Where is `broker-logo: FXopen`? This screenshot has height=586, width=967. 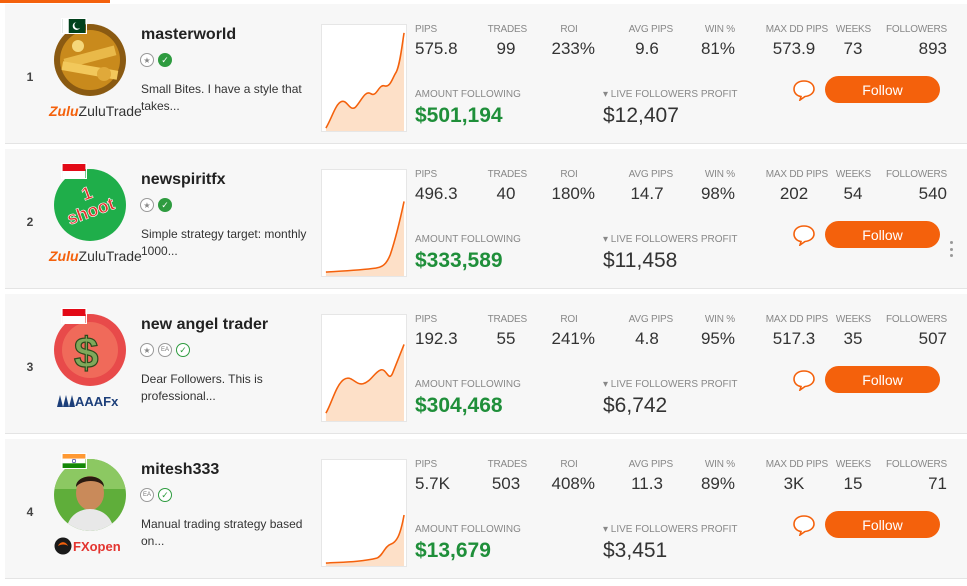
broker-logo: FXopen is located at coordinates (87, 546).